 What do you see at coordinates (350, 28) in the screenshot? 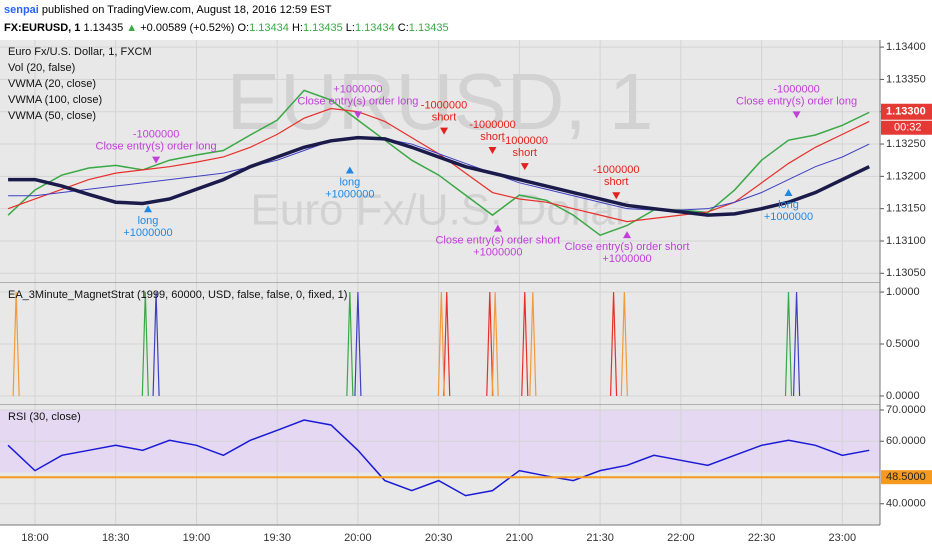
I see `l-label: L:` at bounding box center [350, 28].